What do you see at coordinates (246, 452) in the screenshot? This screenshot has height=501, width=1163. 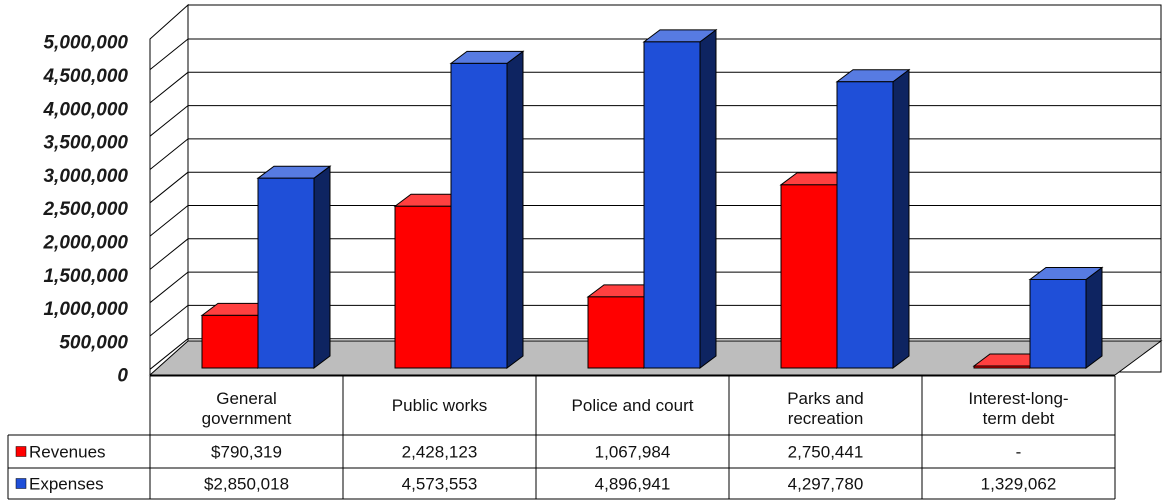 I see `table-cell: $790,319` at bounding box center [246, 452].